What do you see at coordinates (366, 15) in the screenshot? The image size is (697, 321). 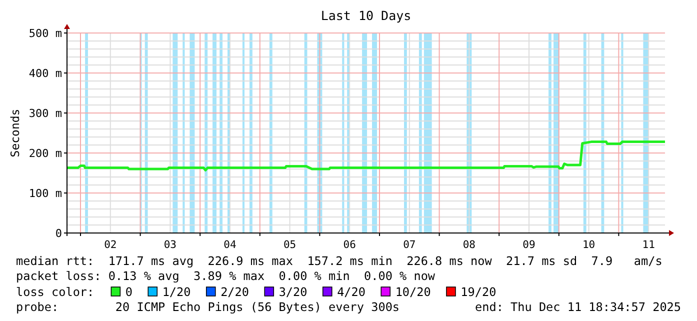 I see `chart-title: Last 10 Days` at bounding box center [366, 15].